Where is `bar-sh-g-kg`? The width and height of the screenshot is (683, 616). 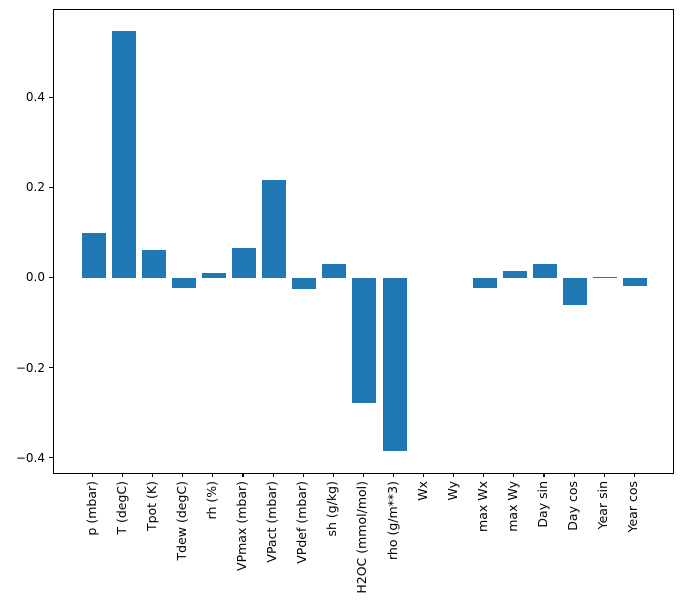
bar-sh-g-kg is located at coordinates (334, 271).